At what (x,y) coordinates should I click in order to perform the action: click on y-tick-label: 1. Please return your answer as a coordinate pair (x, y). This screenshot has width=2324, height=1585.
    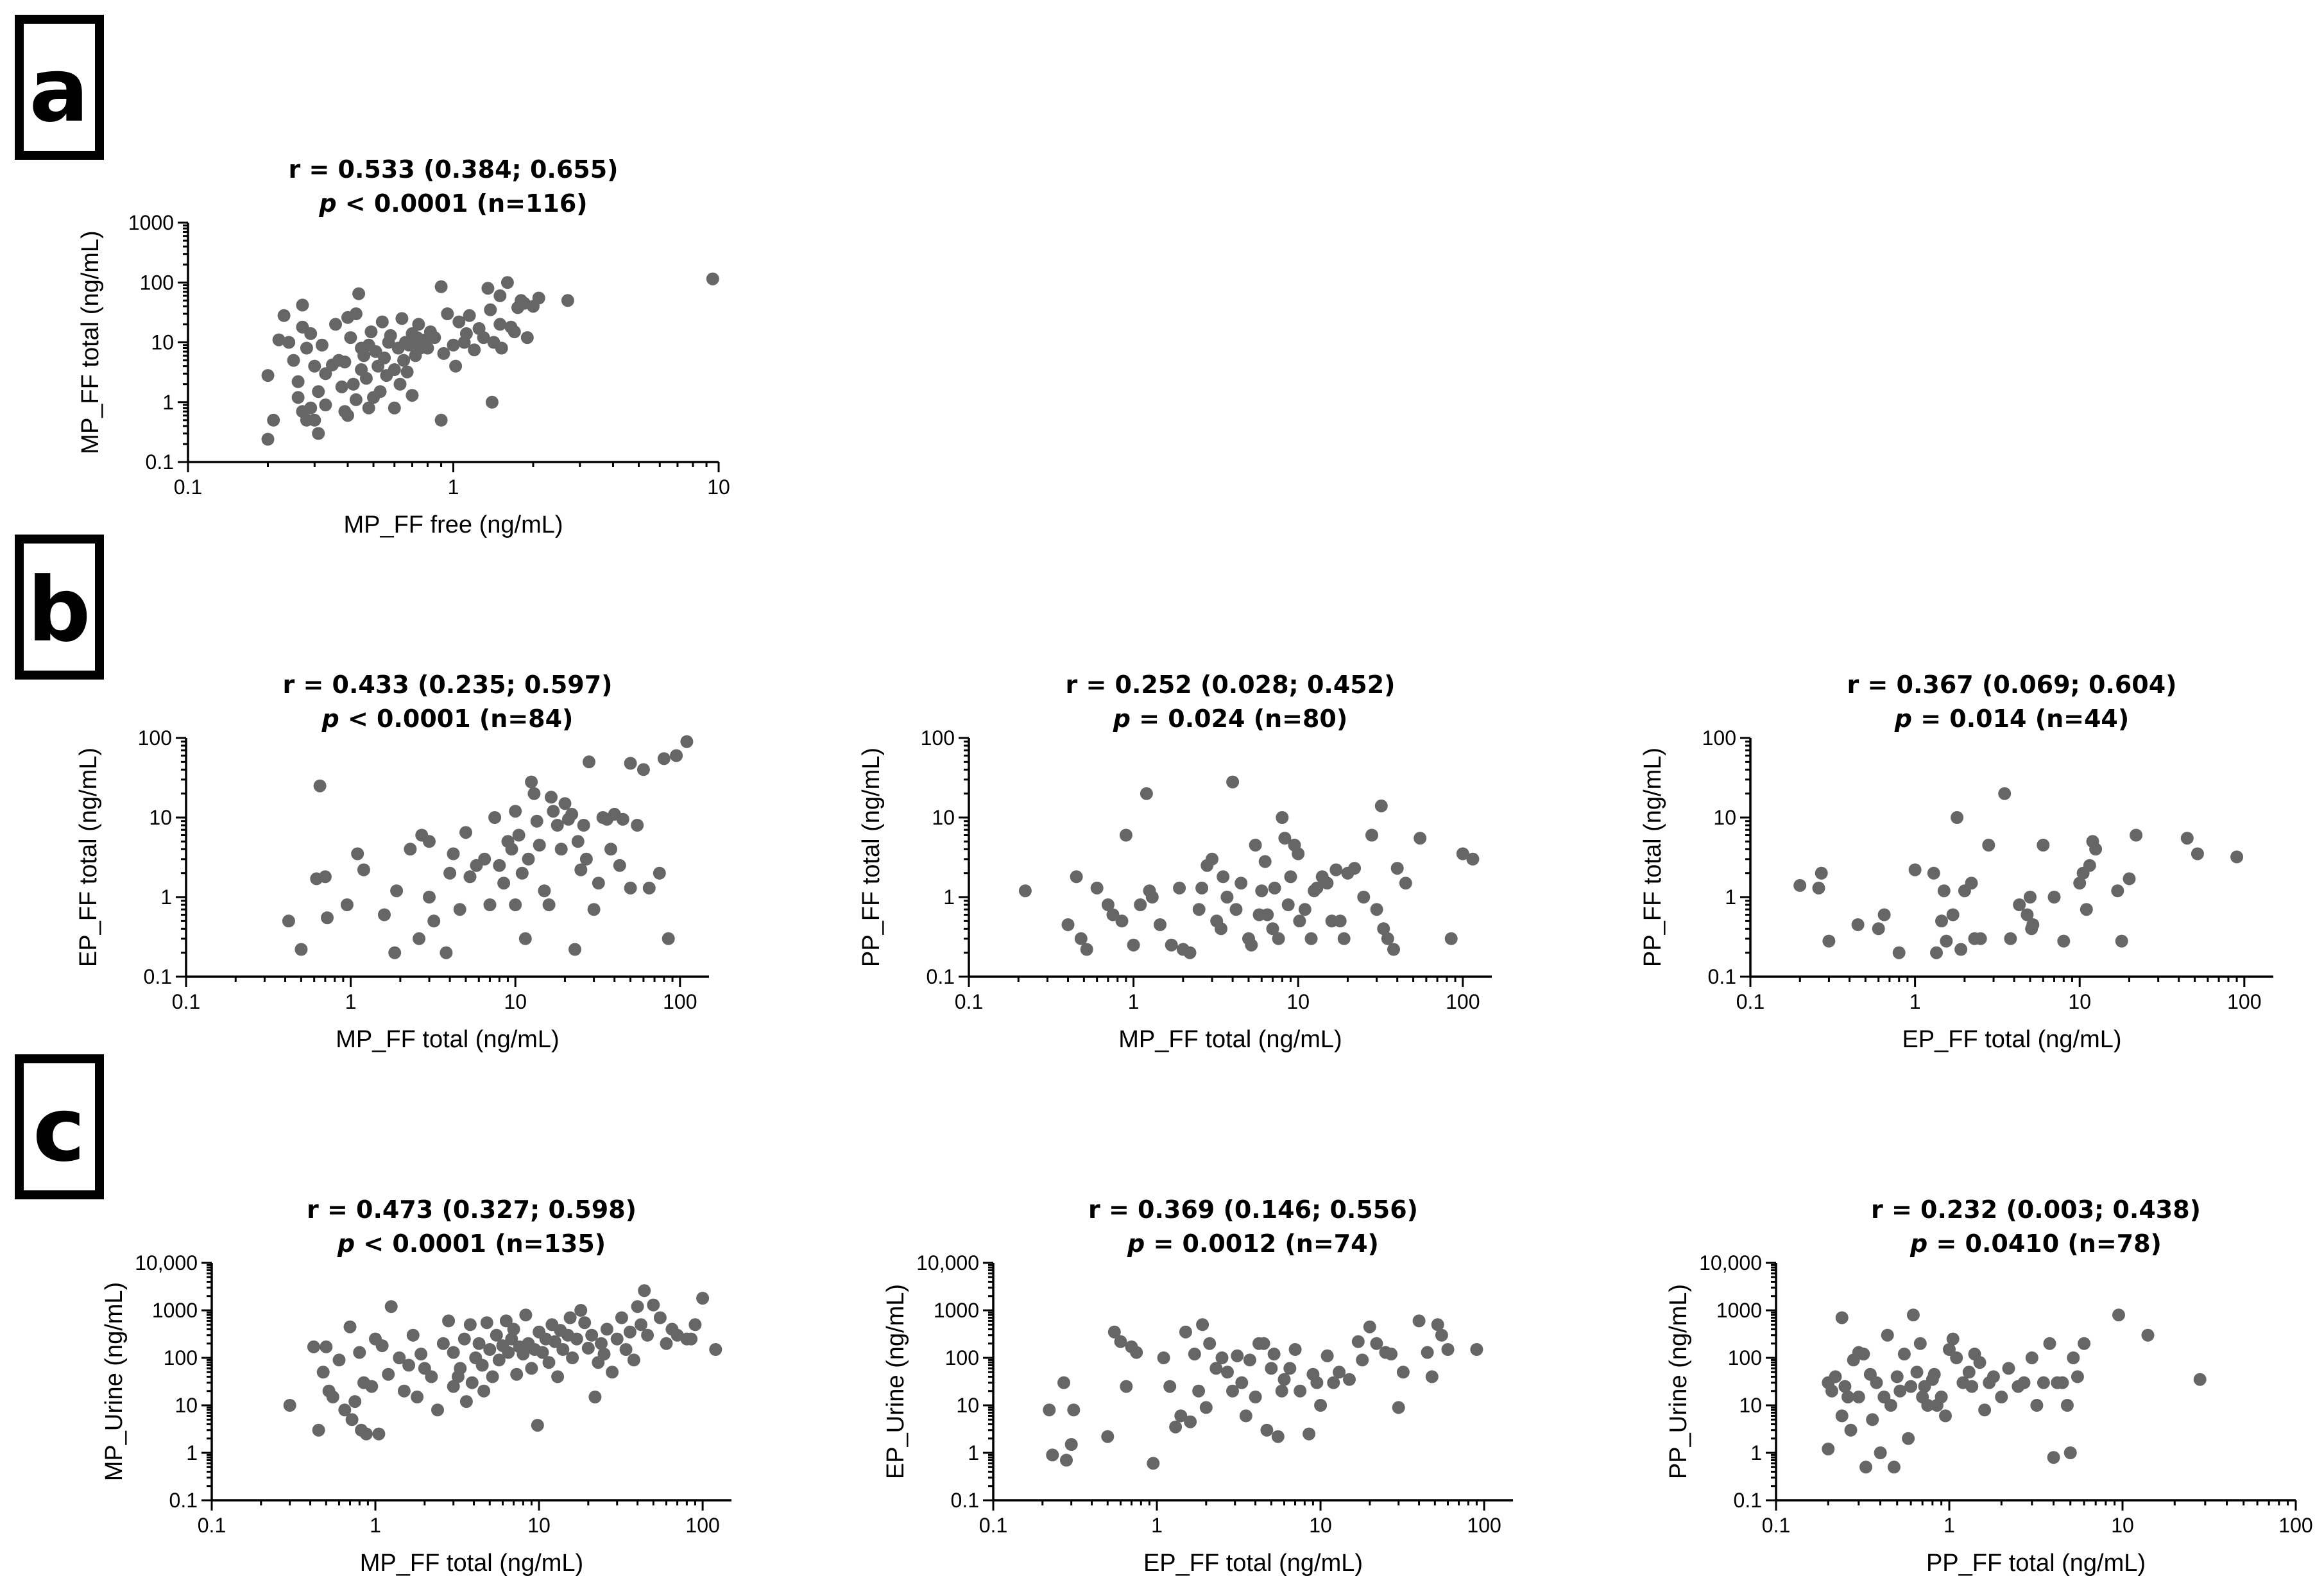
    Looking at the image, I should click on (973, 1452).